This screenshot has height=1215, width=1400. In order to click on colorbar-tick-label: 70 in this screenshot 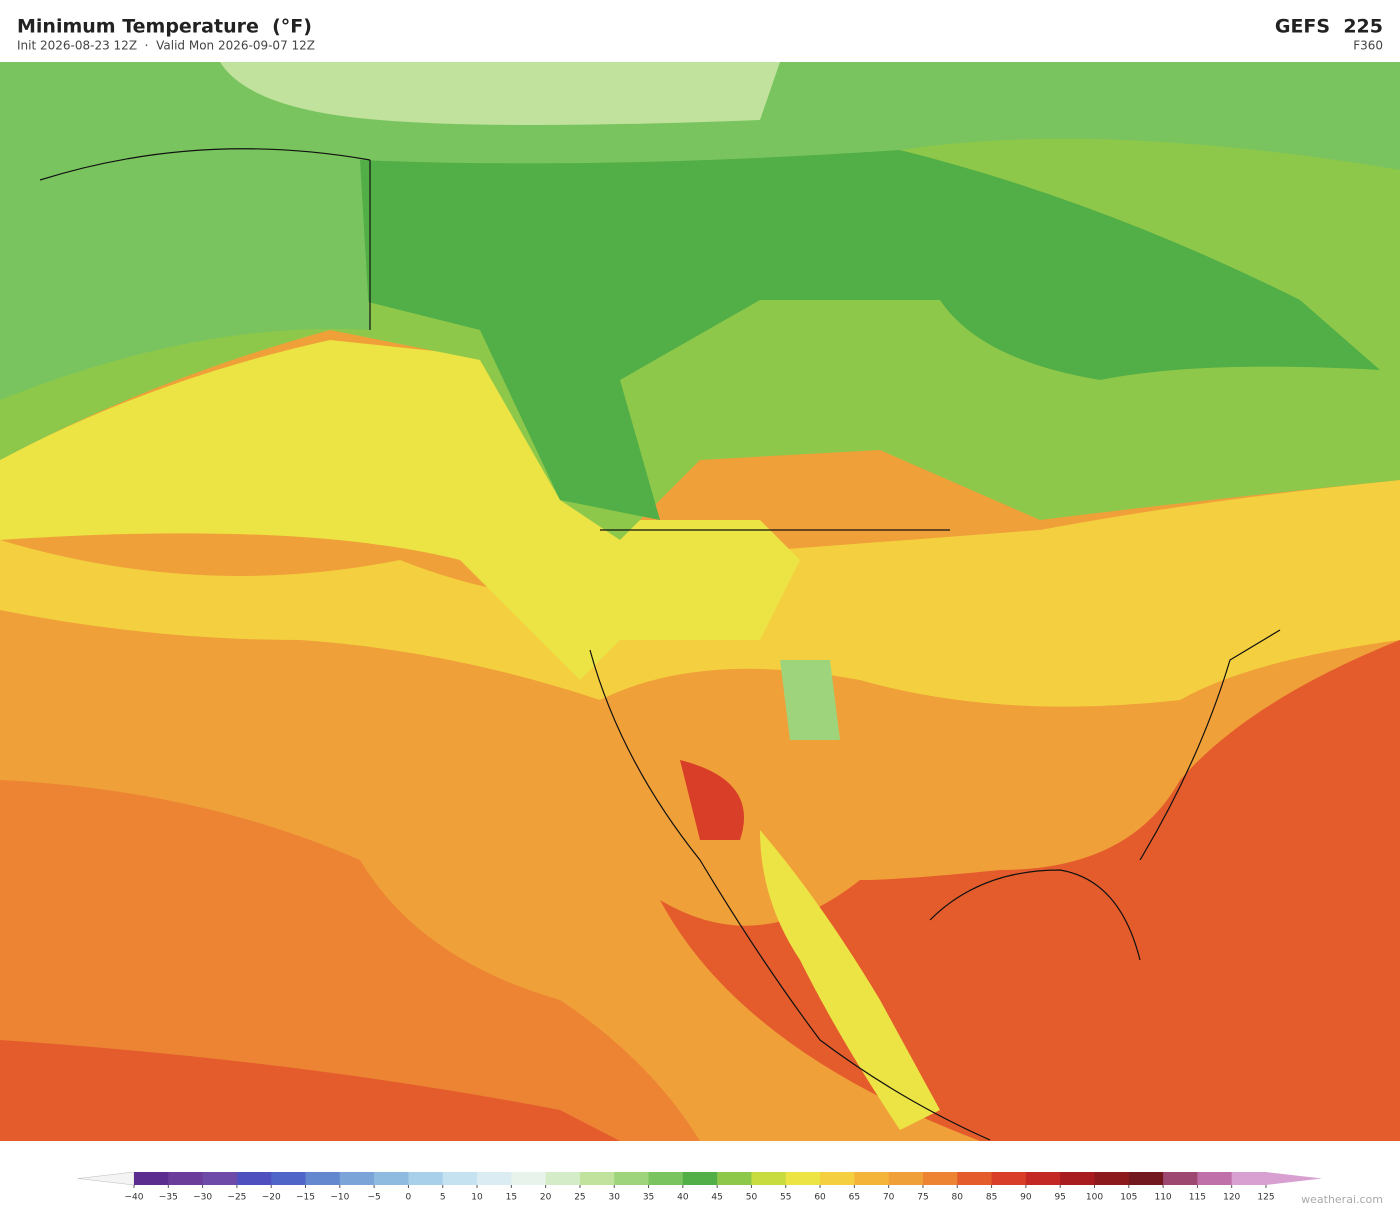, I will do `click(889, 1198)`.